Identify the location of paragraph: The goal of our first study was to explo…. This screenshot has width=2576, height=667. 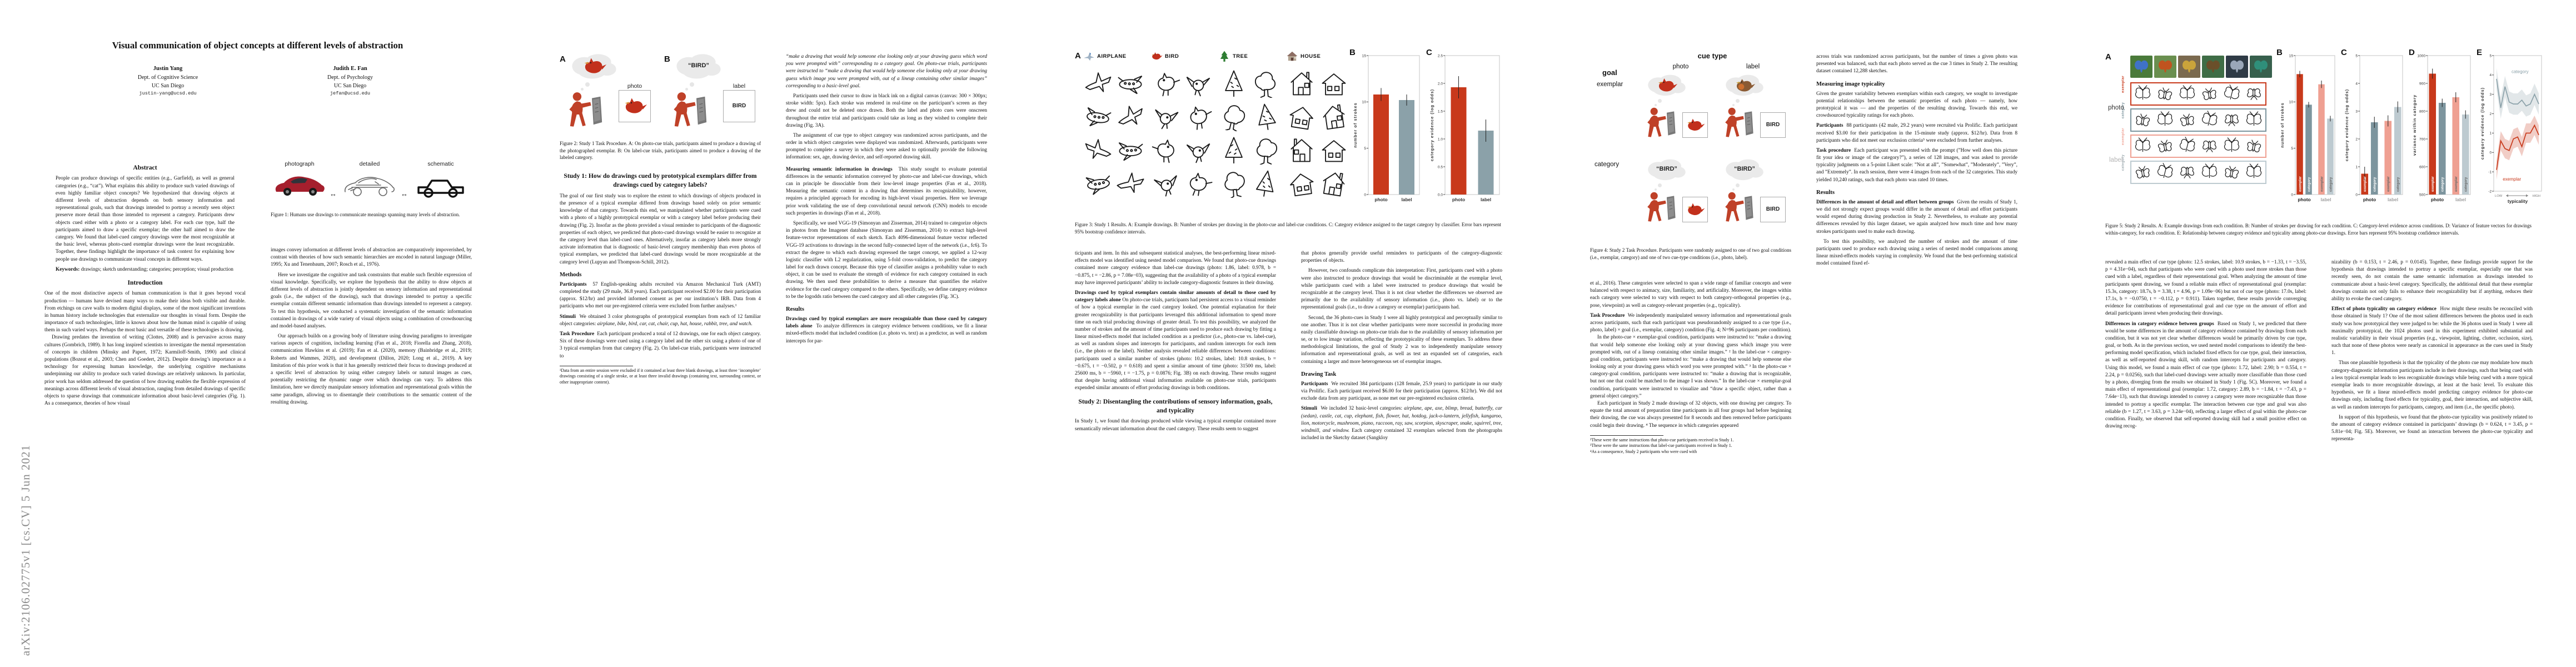
(660, 229).